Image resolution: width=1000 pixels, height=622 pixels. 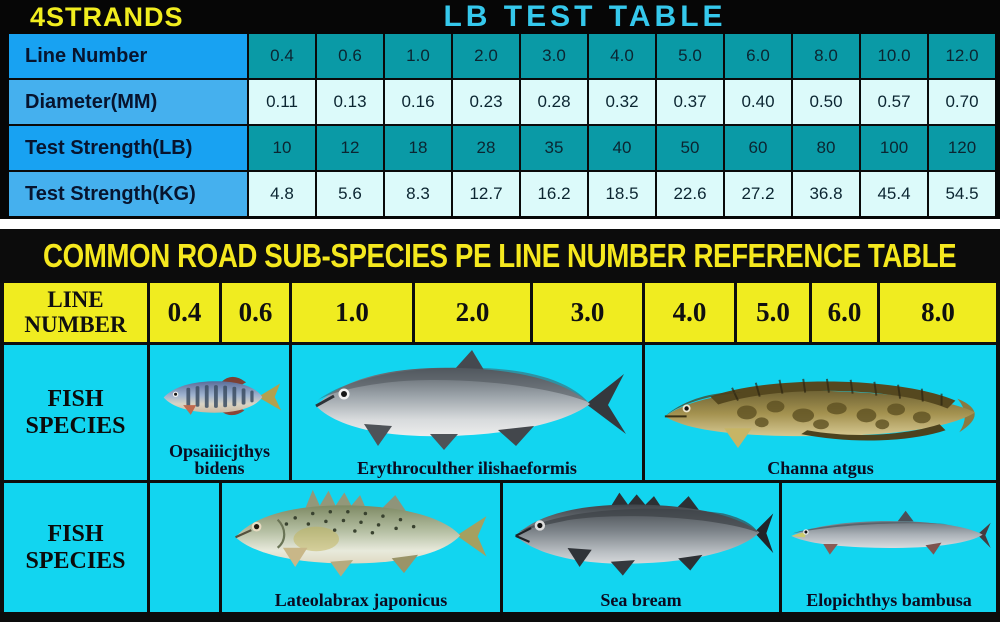 I want to click on brand-logo: 4STRANDS, so click(x=107, y=16).